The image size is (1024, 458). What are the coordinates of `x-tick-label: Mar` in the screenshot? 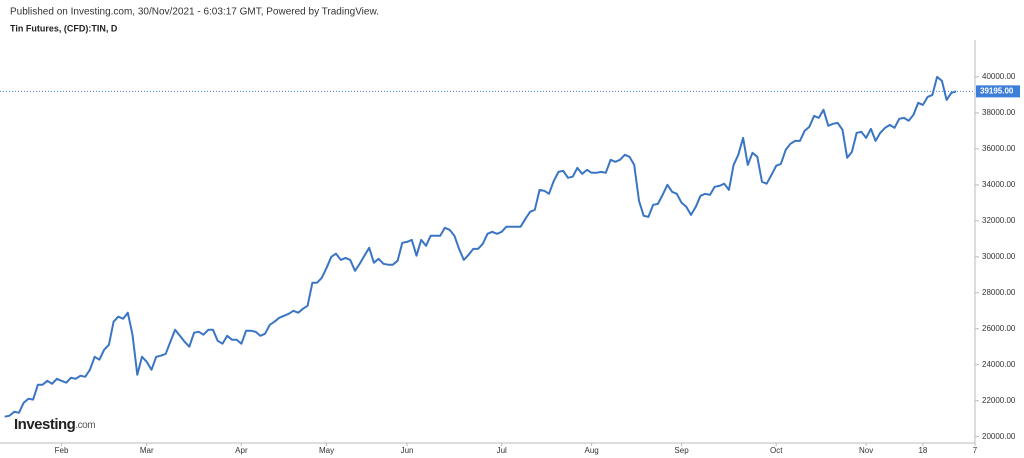 It's located at (147, 450).